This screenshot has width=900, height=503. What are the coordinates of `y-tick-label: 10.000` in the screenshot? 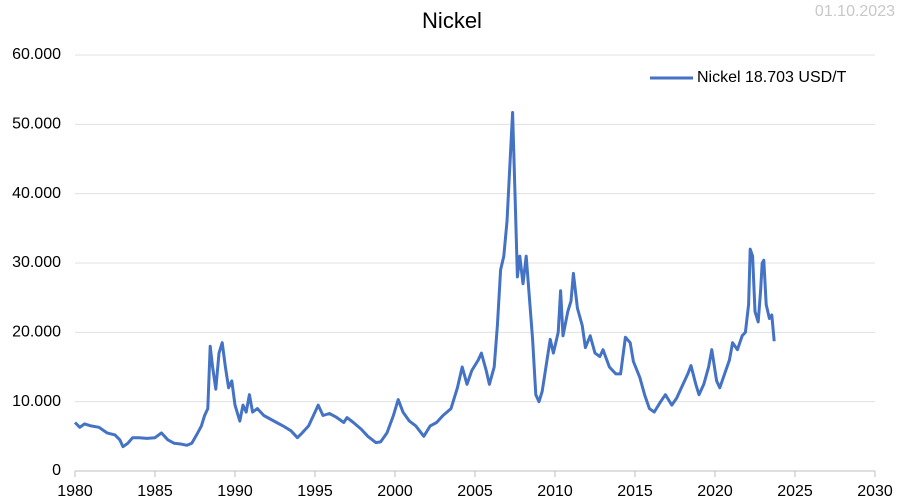 It's located at (36, 401).